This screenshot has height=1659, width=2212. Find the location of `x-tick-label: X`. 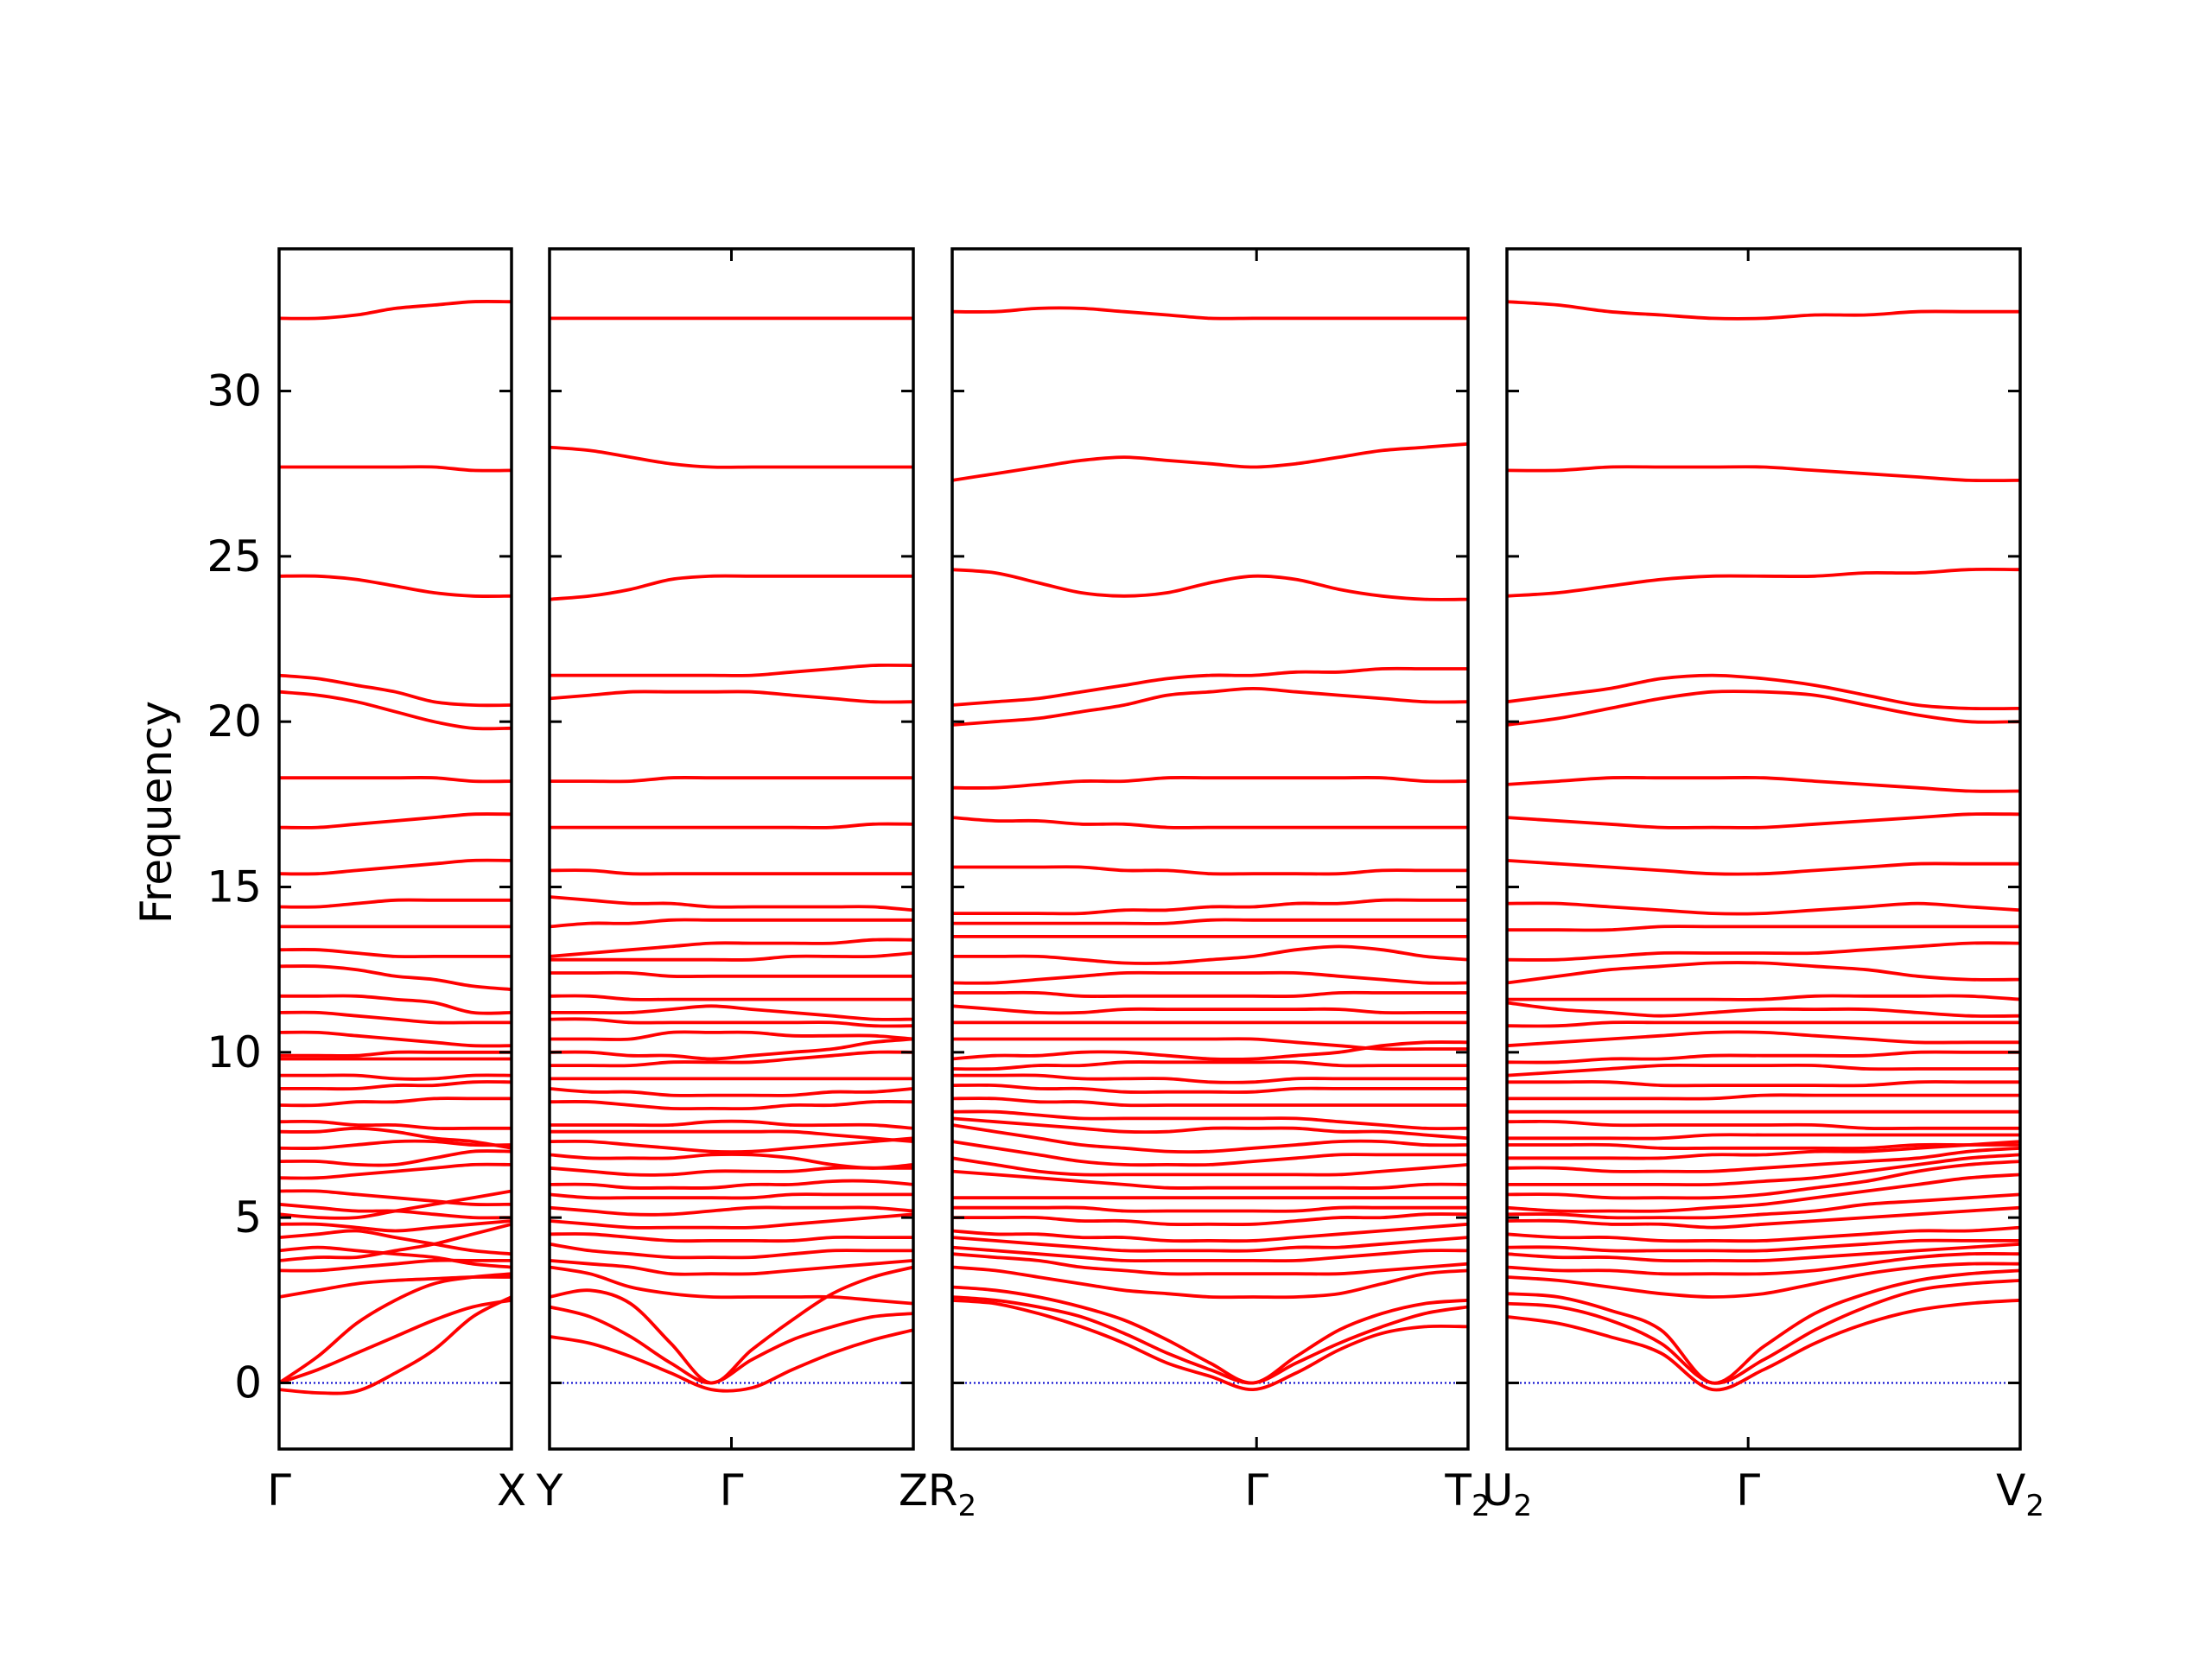

x-tick-label: X is located at coordinates (511, 1490).